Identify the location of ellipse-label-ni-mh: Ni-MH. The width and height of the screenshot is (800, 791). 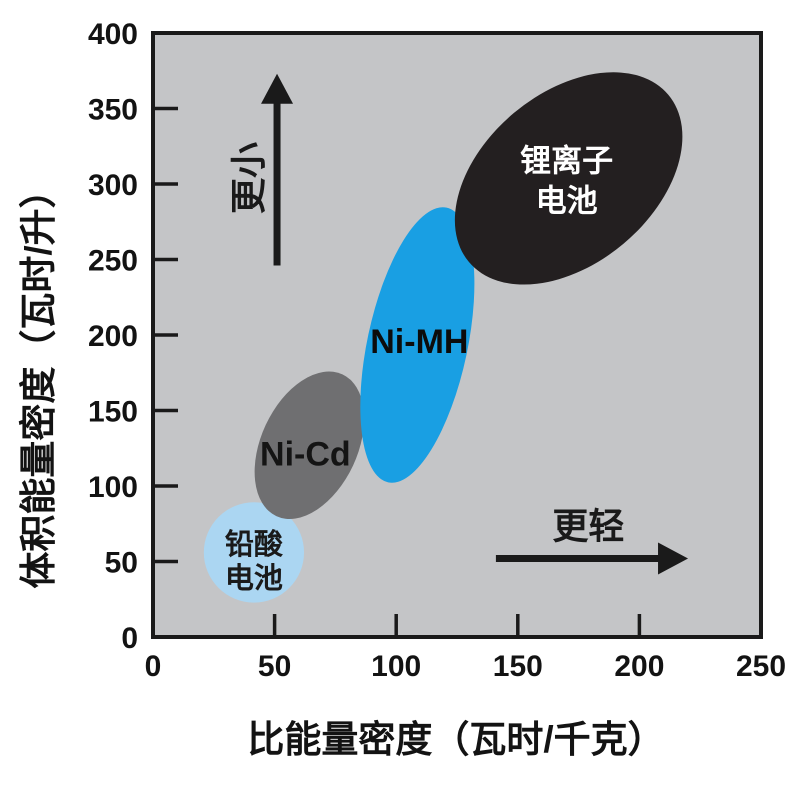
(419, 342).